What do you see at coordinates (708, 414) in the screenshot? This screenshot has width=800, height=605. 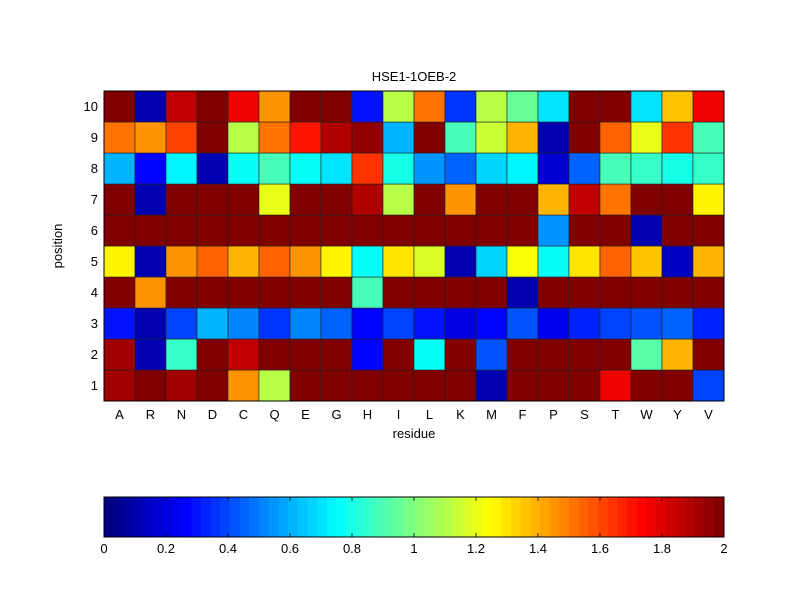 I see `x-tick-label: V` at bounding box center [708, 414].